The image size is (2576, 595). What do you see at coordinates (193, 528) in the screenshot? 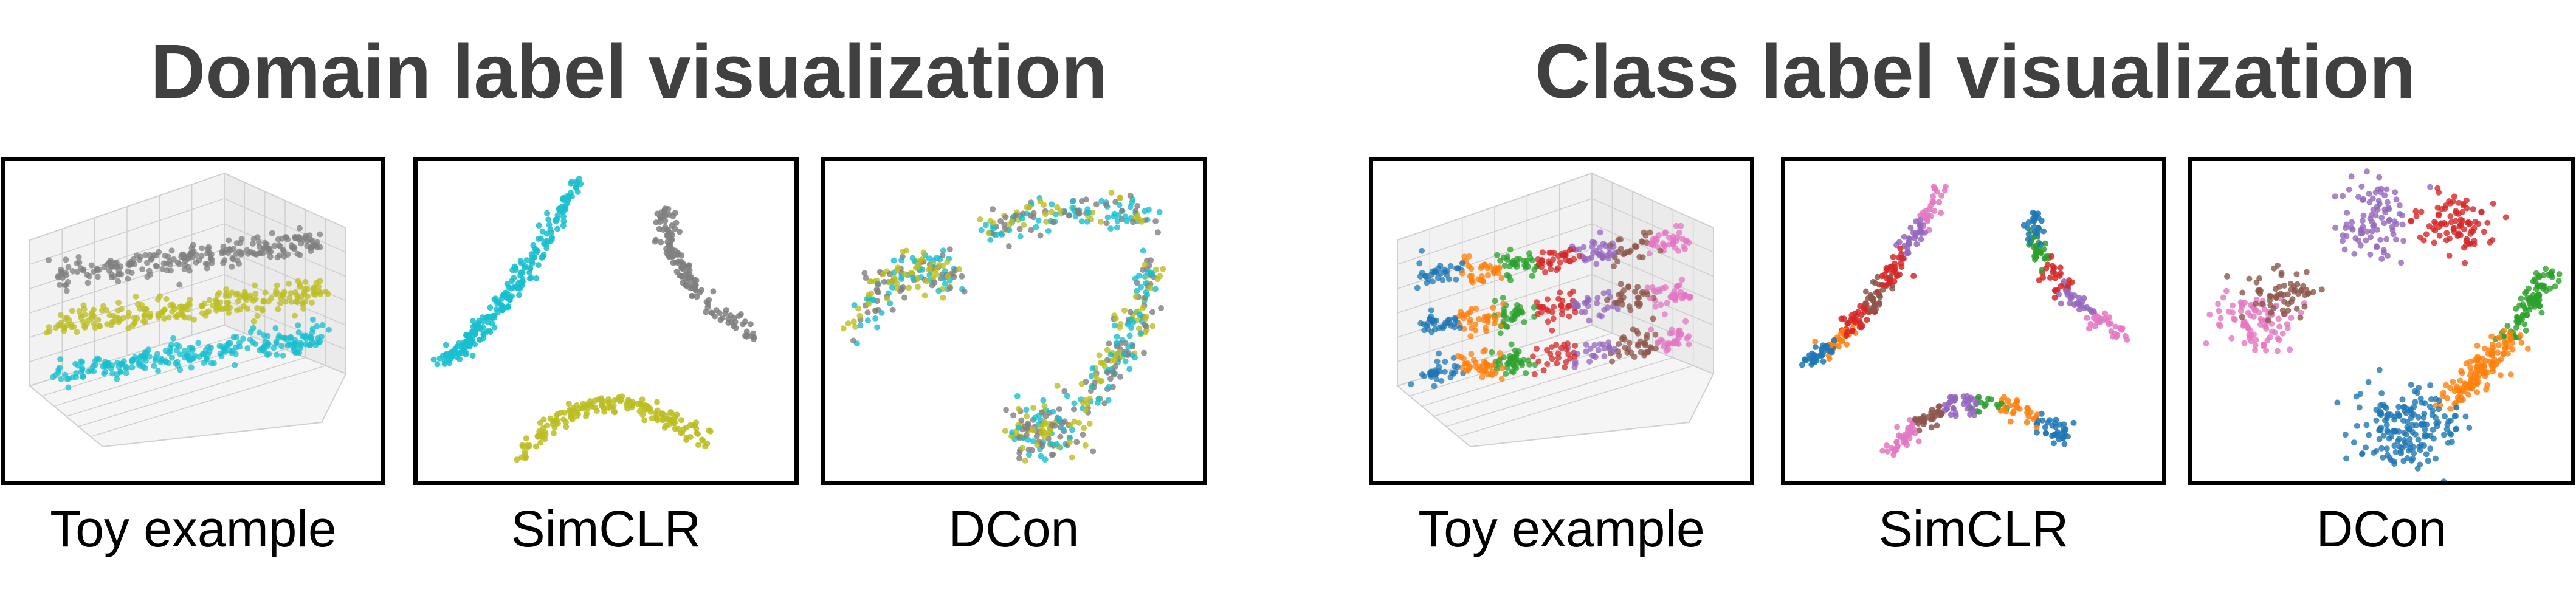
I see `domain-toy-caption: Toy example` at bounding box center [193, 528].